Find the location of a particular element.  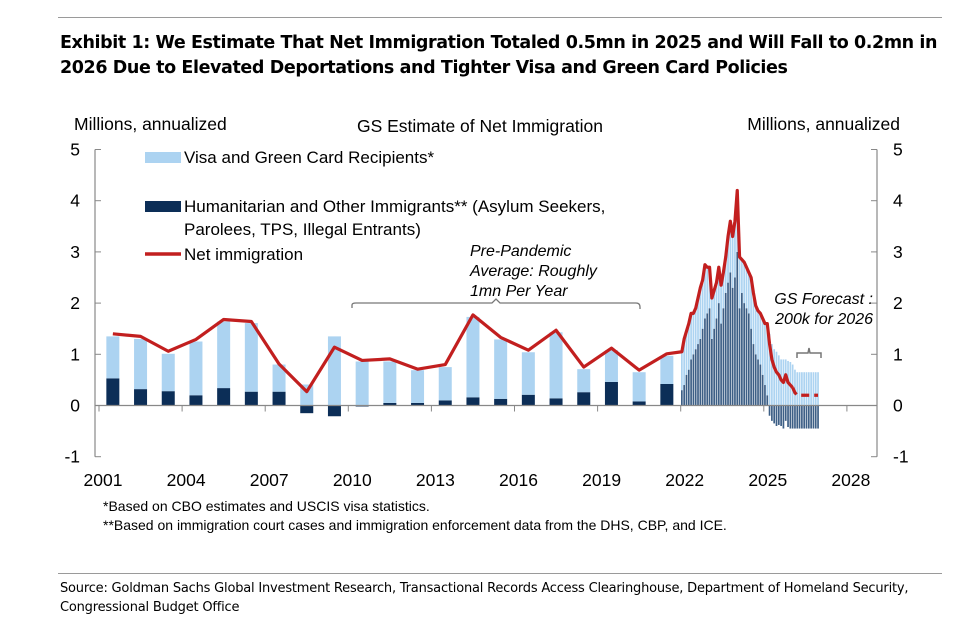

y-tick-label-left: 4 is located at coordinates (75, 201).